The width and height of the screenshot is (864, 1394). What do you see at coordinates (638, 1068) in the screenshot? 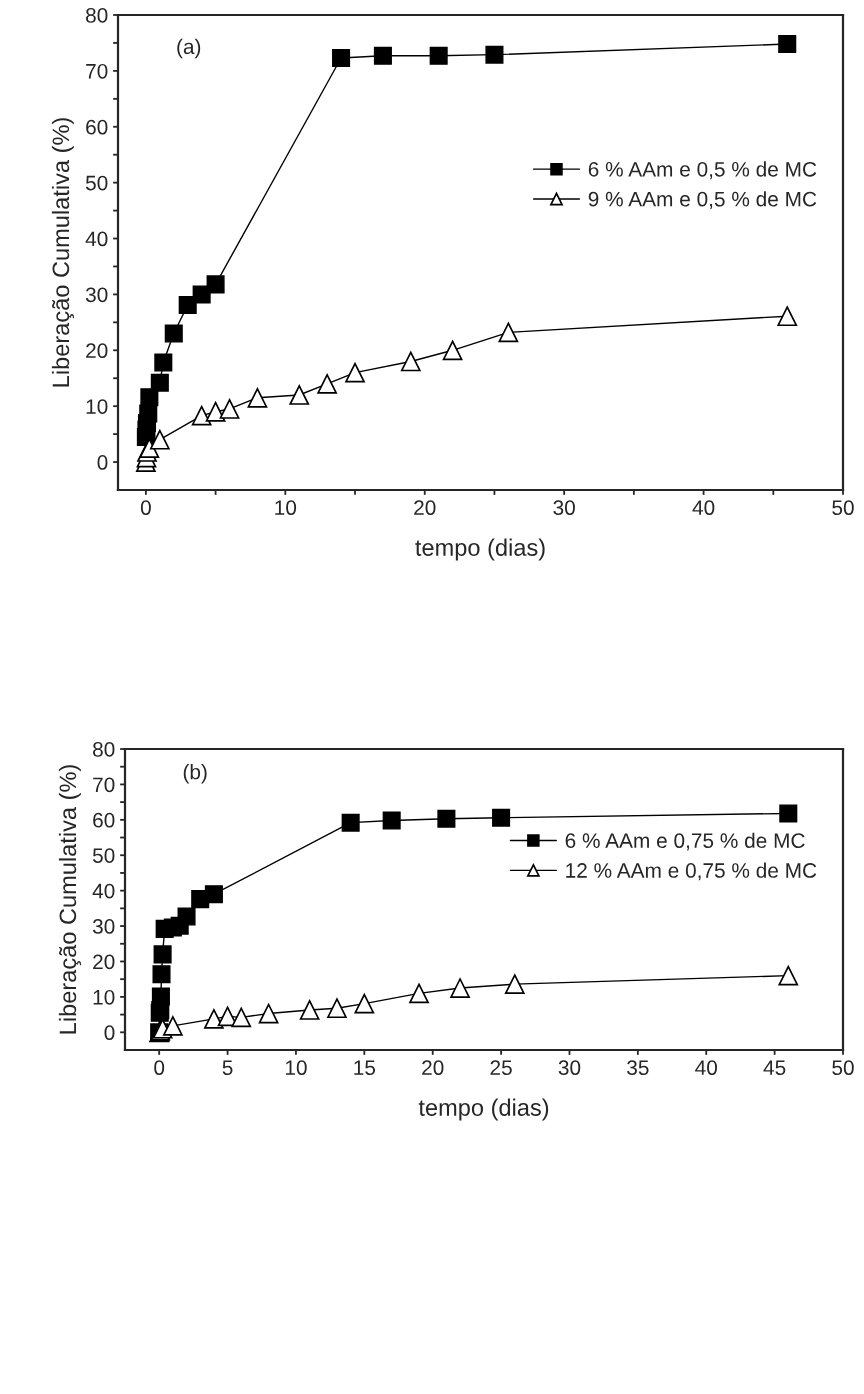
I see `x-tick-label: 35` at bounding box center [638, 1068].